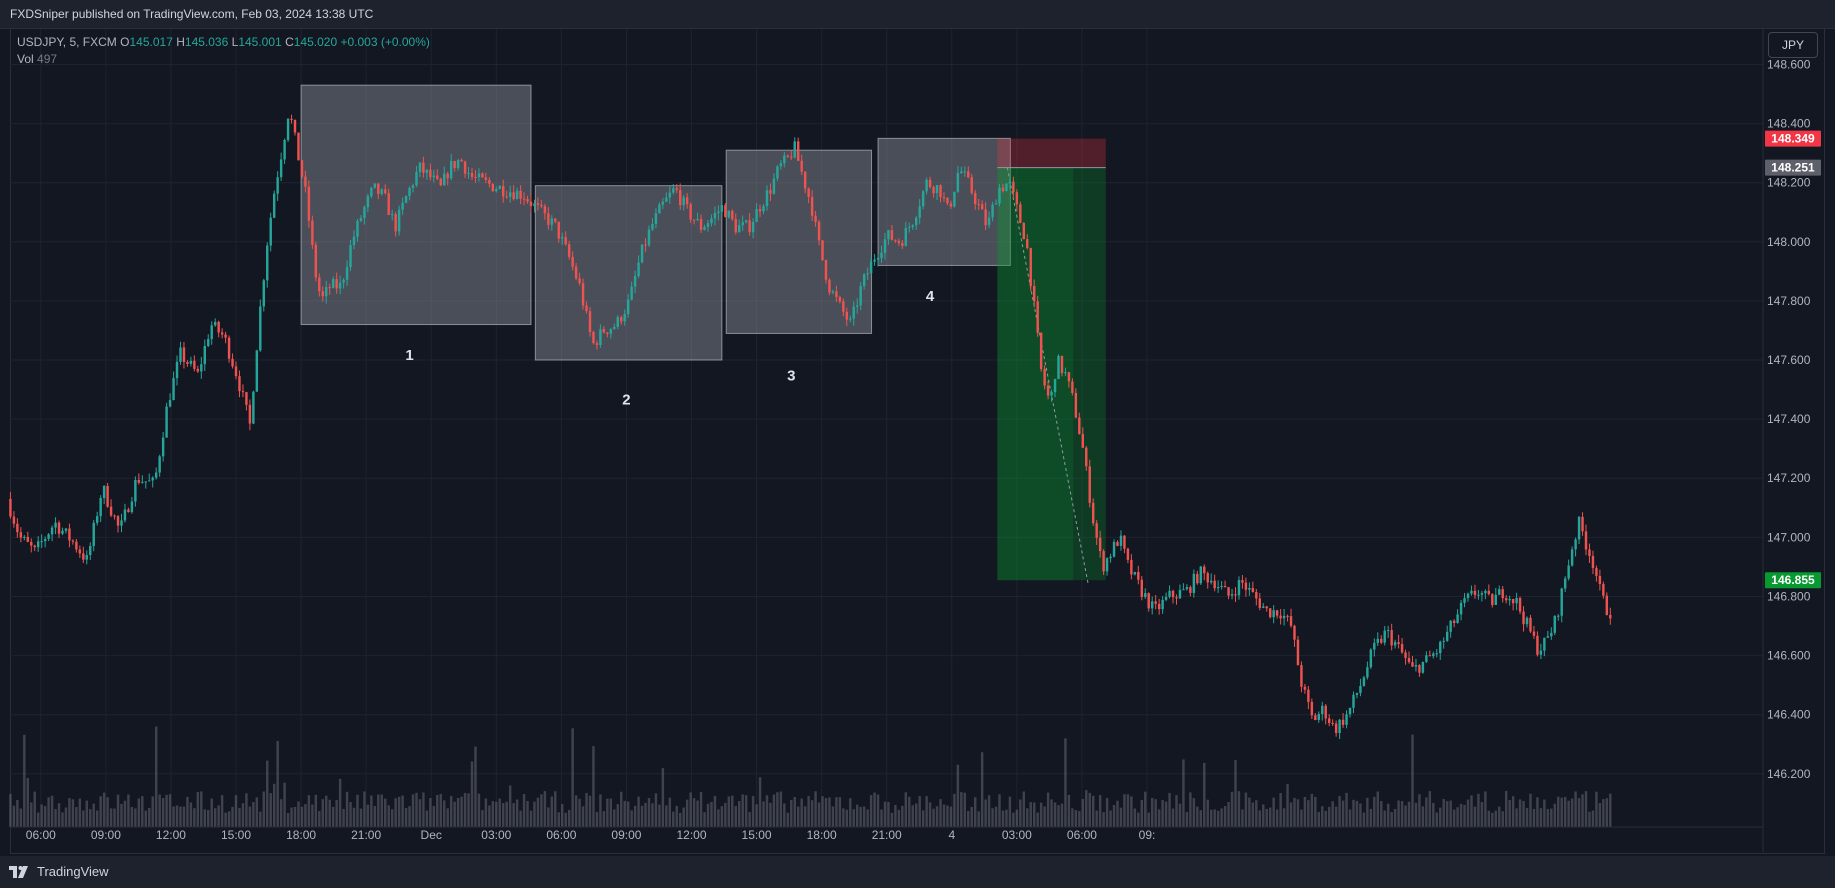 Image resolution: width=1835 pixels, height=888 pixels. I want to click on footer-brand: TradingView, so click(59, 871).